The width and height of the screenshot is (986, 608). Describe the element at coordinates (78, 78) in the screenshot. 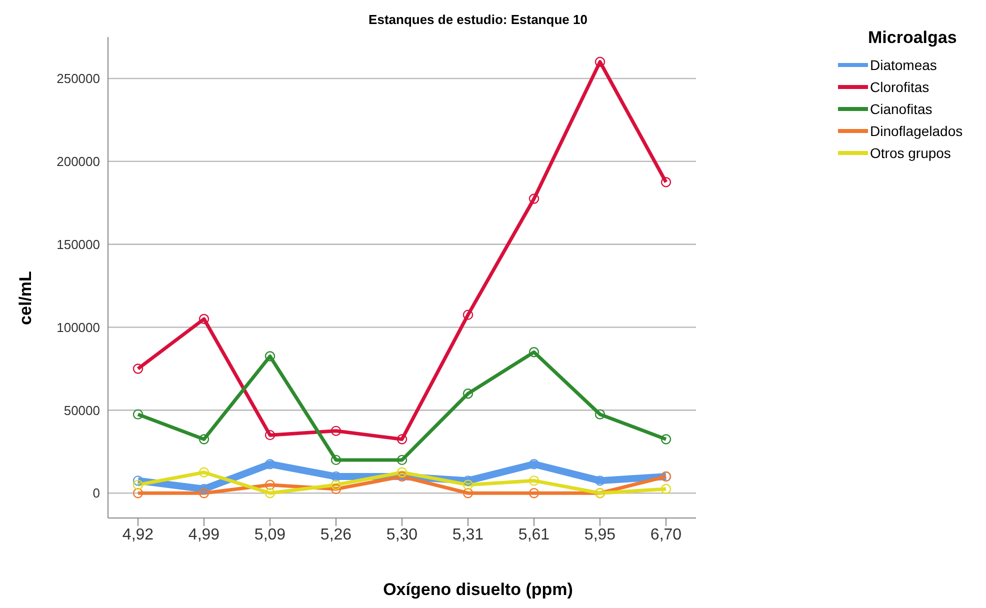

I see `y-tick-label: 250000` at that location.